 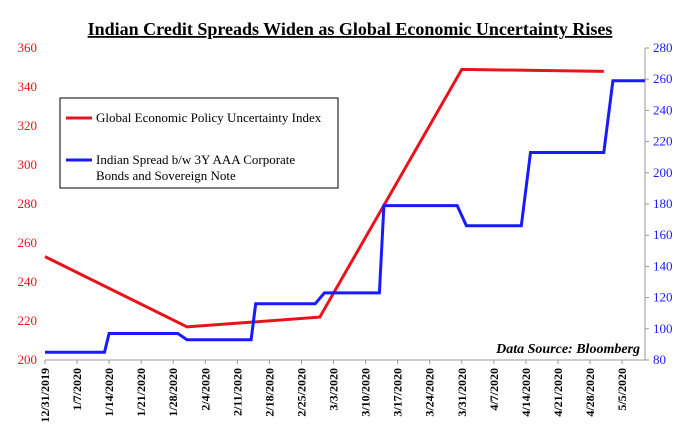 What do you see at coordinates (526, 392) in the screenshot?
I see `x-tick-label: 4/14/2020` at bounding box center [526, 392].